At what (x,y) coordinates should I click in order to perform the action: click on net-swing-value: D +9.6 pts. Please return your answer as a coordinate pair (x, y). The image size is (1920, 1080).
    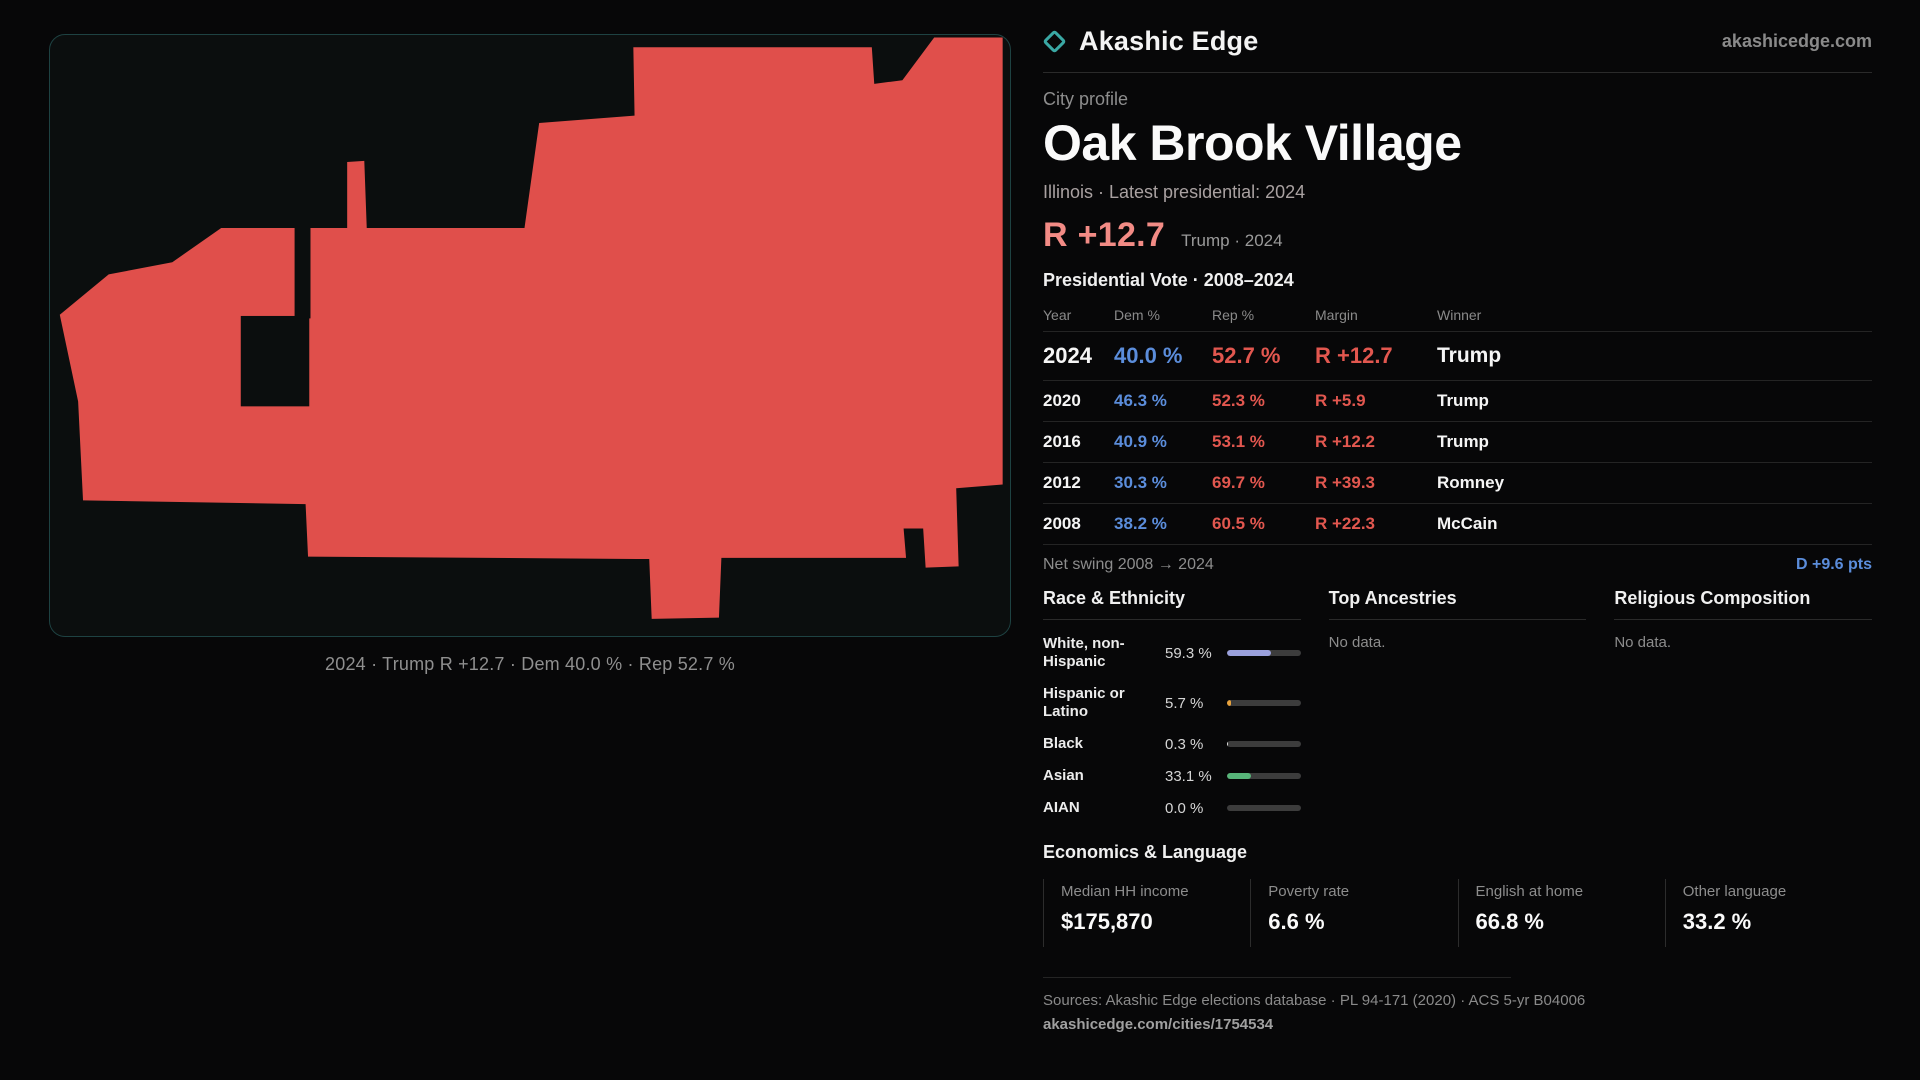
    Looking at the image, I should click on (1833, 564).